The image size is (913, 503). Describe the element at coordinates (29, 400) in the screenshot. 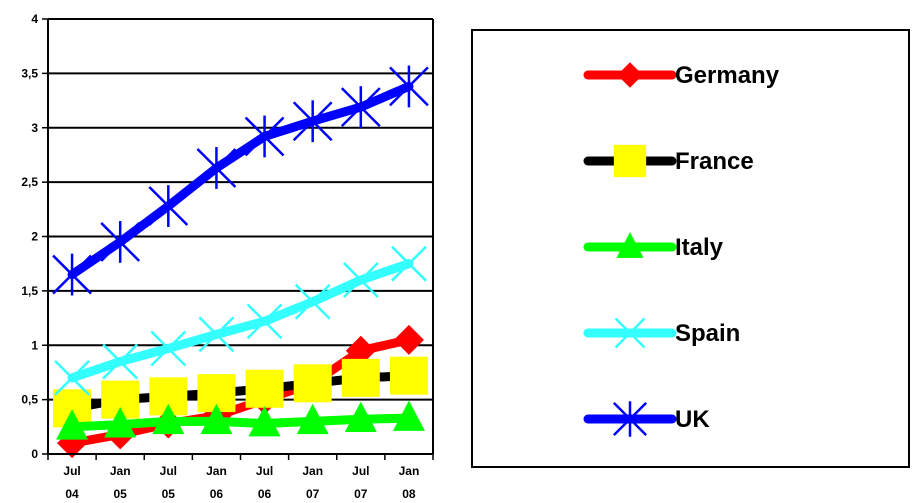

I see `y-tick-label: 0,5` at that location.